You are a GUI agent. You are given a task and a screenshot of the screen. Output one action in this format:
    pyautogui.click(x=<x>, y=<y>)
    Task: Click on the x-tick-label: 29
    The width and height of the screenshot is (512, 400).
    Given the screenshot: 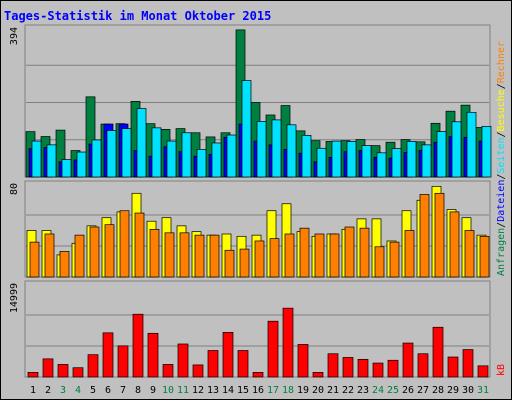 What is the action you would take?
    pyautogui.click(x=453, y=390)
    